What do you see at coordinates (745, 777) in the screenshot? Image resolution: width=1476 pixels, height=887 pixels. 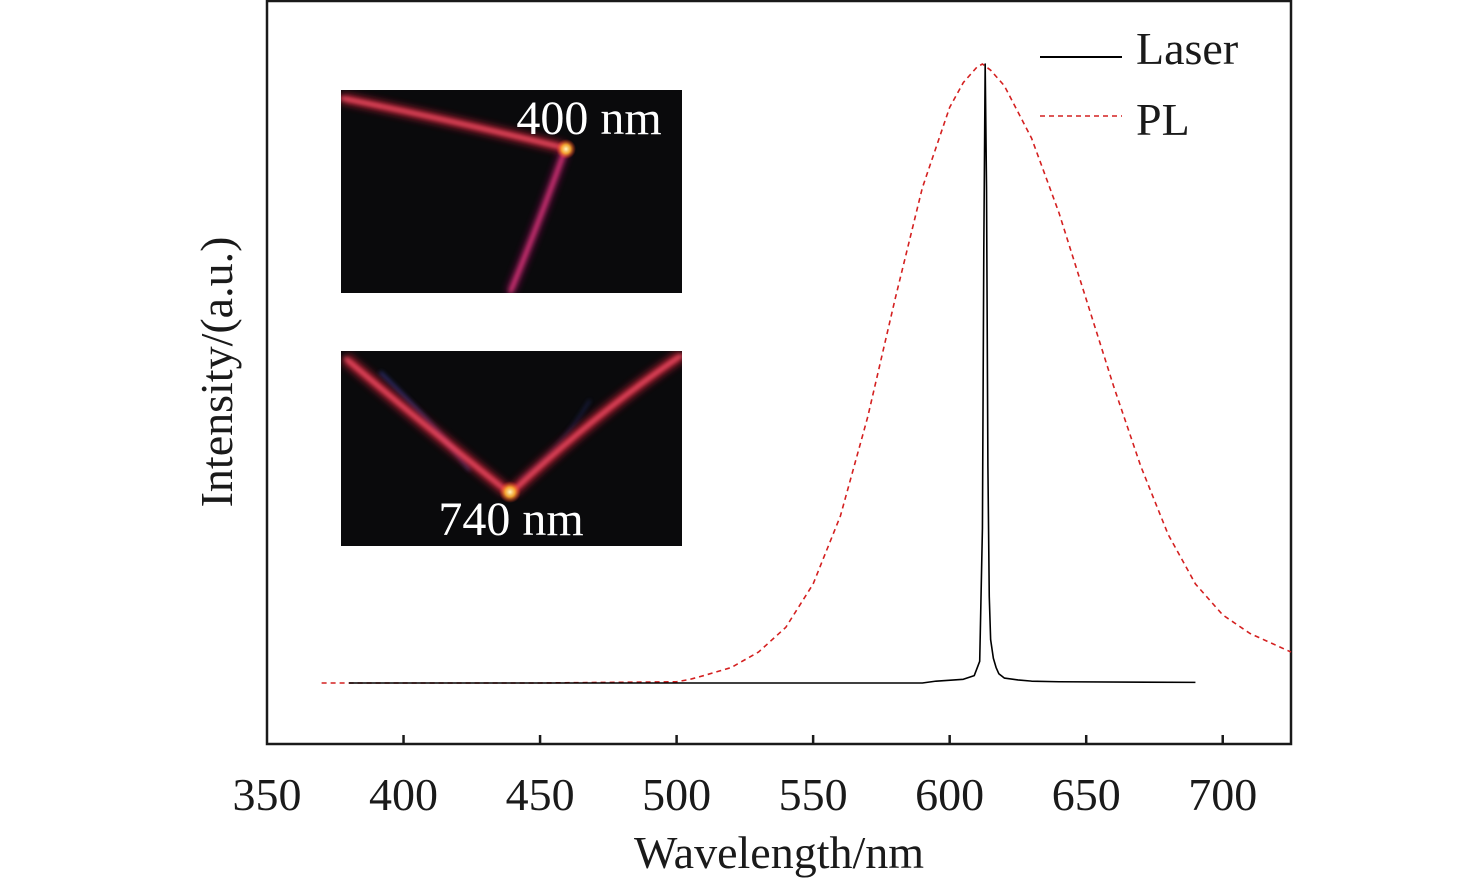 I see `x-axis-ticks: 350 400 450 500 550 600 650 700` at bounding box center [745, 777].